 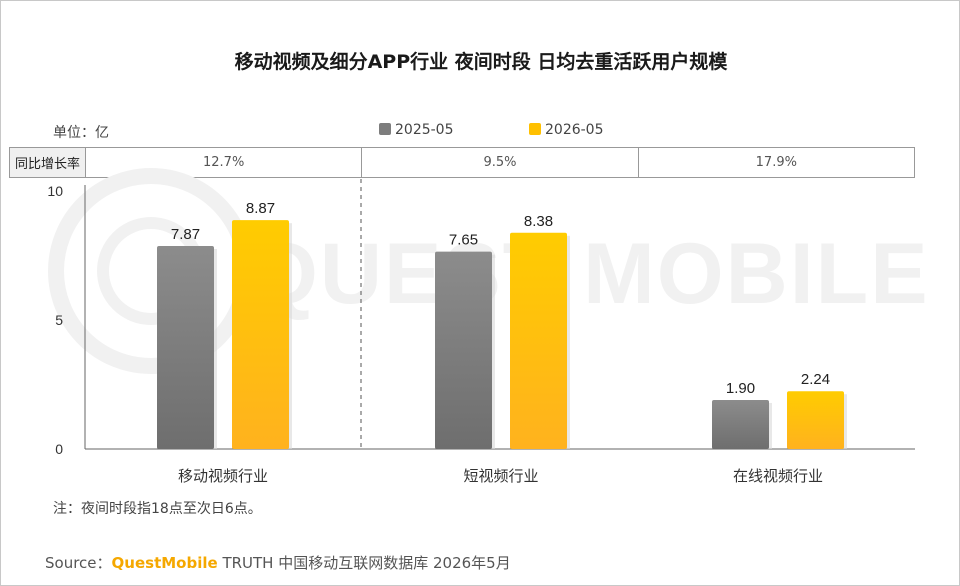 What do you see at coordinates (500, 162) in the screenshot?
I see `yoy-cell-short-video: 9.5%` at bounding box center [500, 162].